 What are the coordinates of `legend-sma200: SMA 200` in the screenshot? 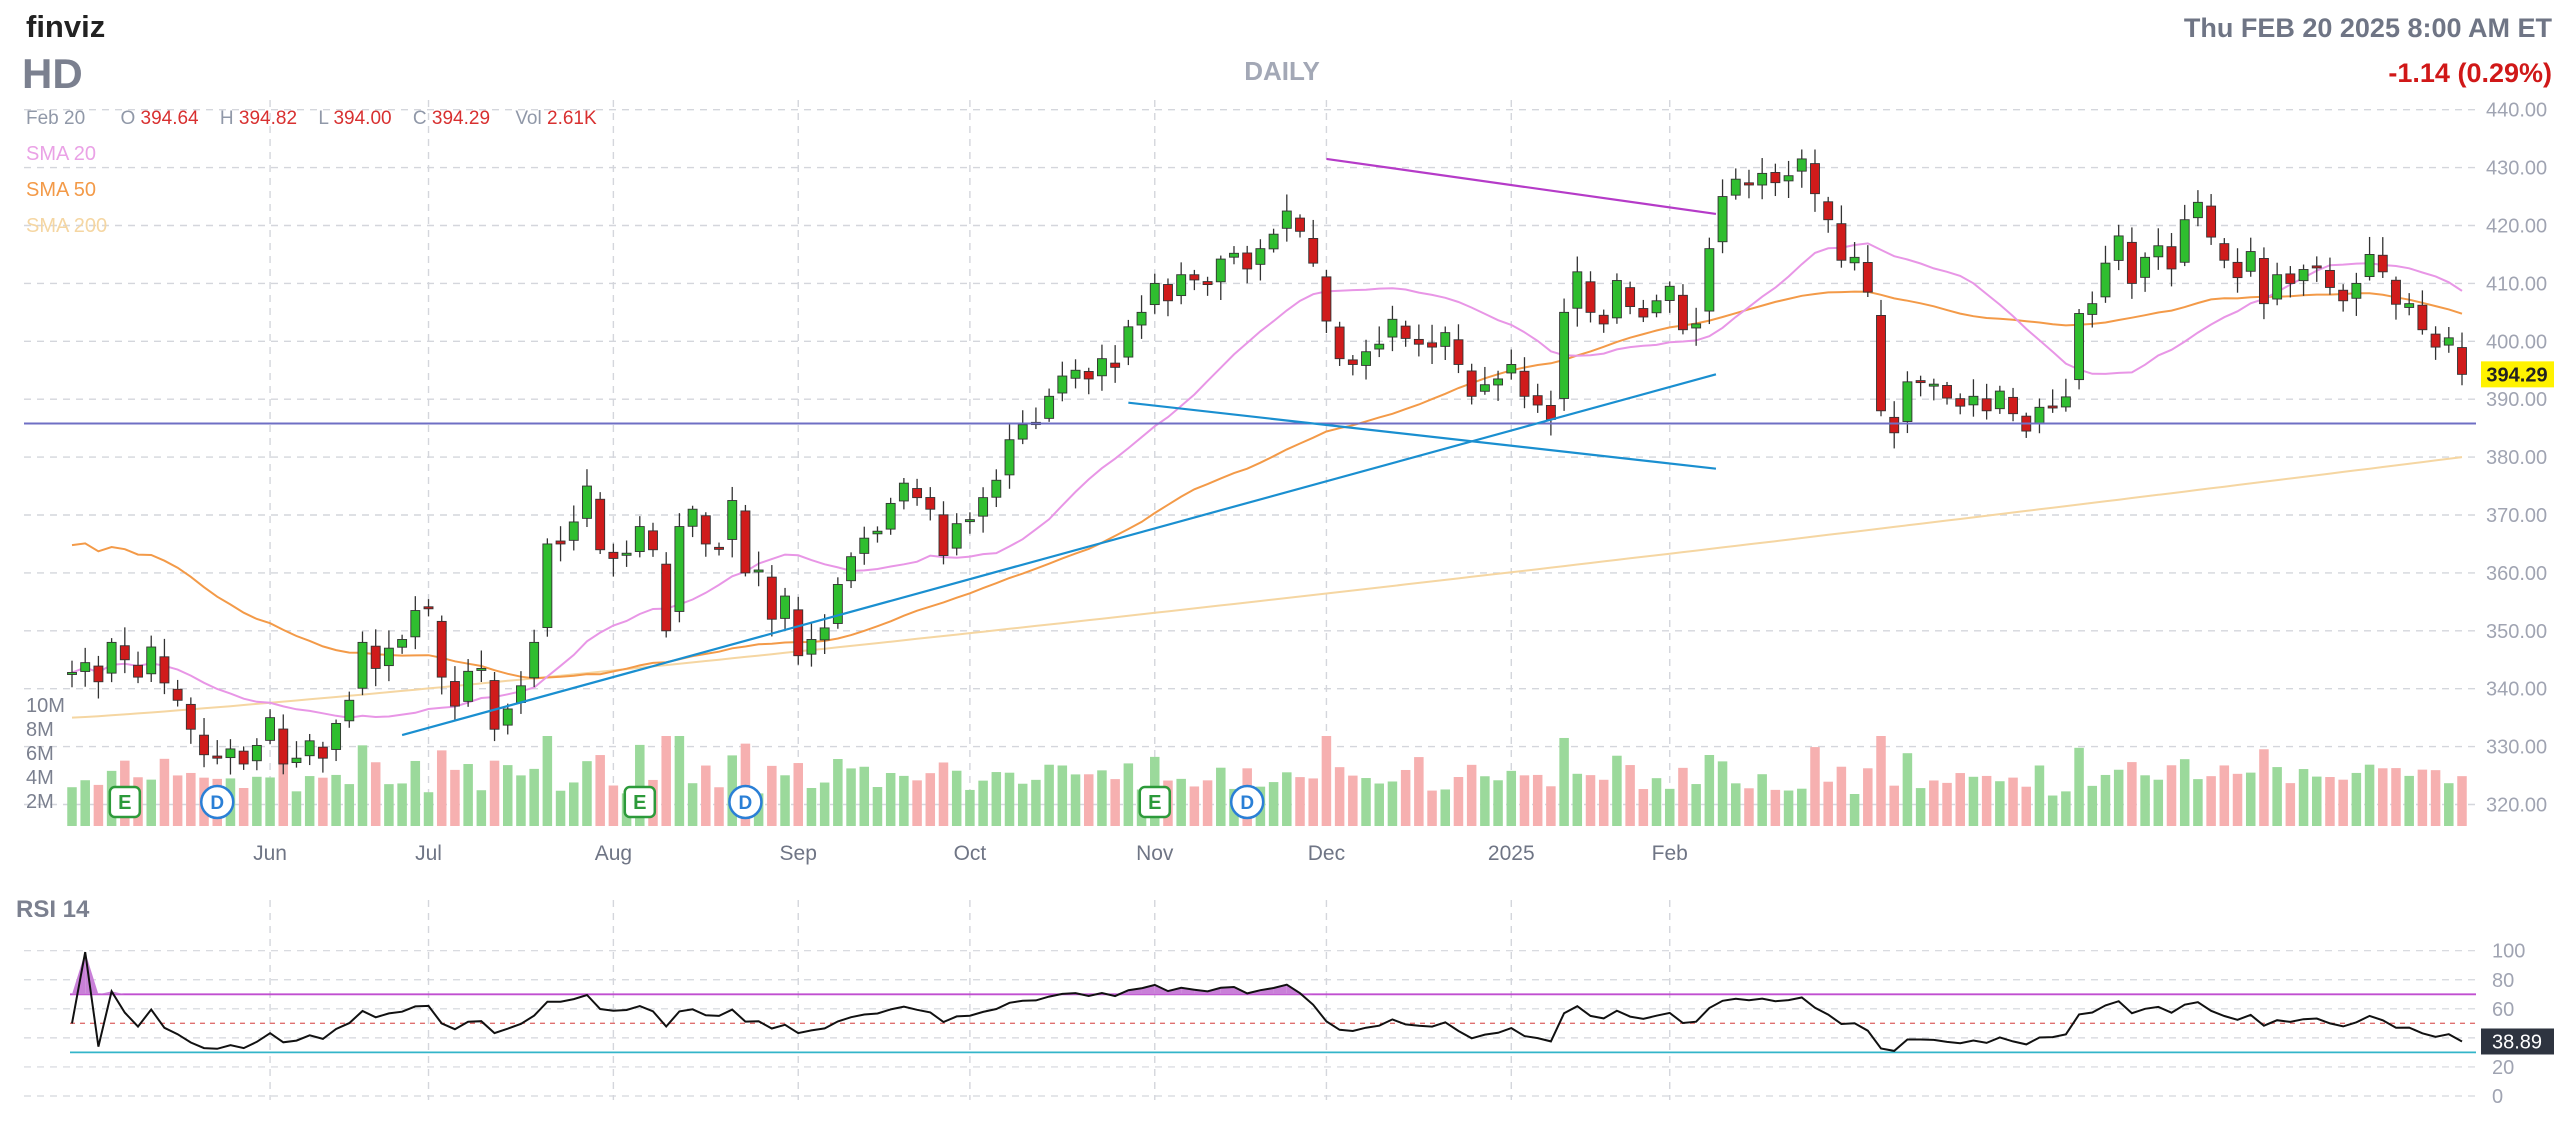 It's located at (66, 226).